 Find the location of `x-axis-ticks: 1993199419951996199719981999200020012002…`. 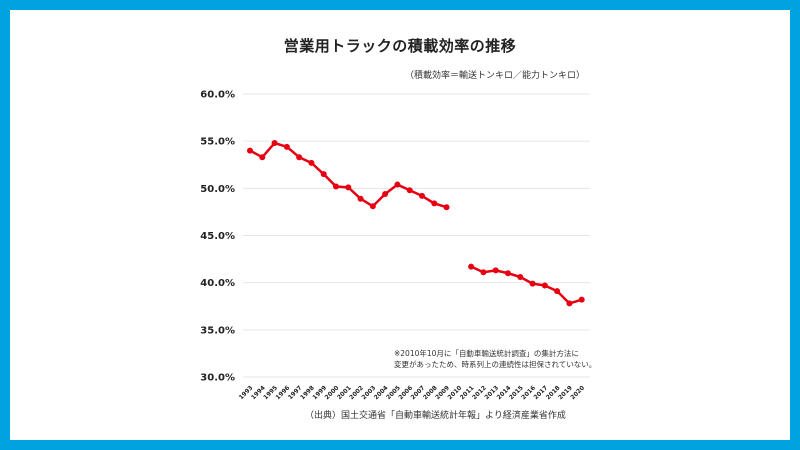

x-axis-ticks: 1993199419951996199719981999200020012002… is located at coordinates (412, 392).